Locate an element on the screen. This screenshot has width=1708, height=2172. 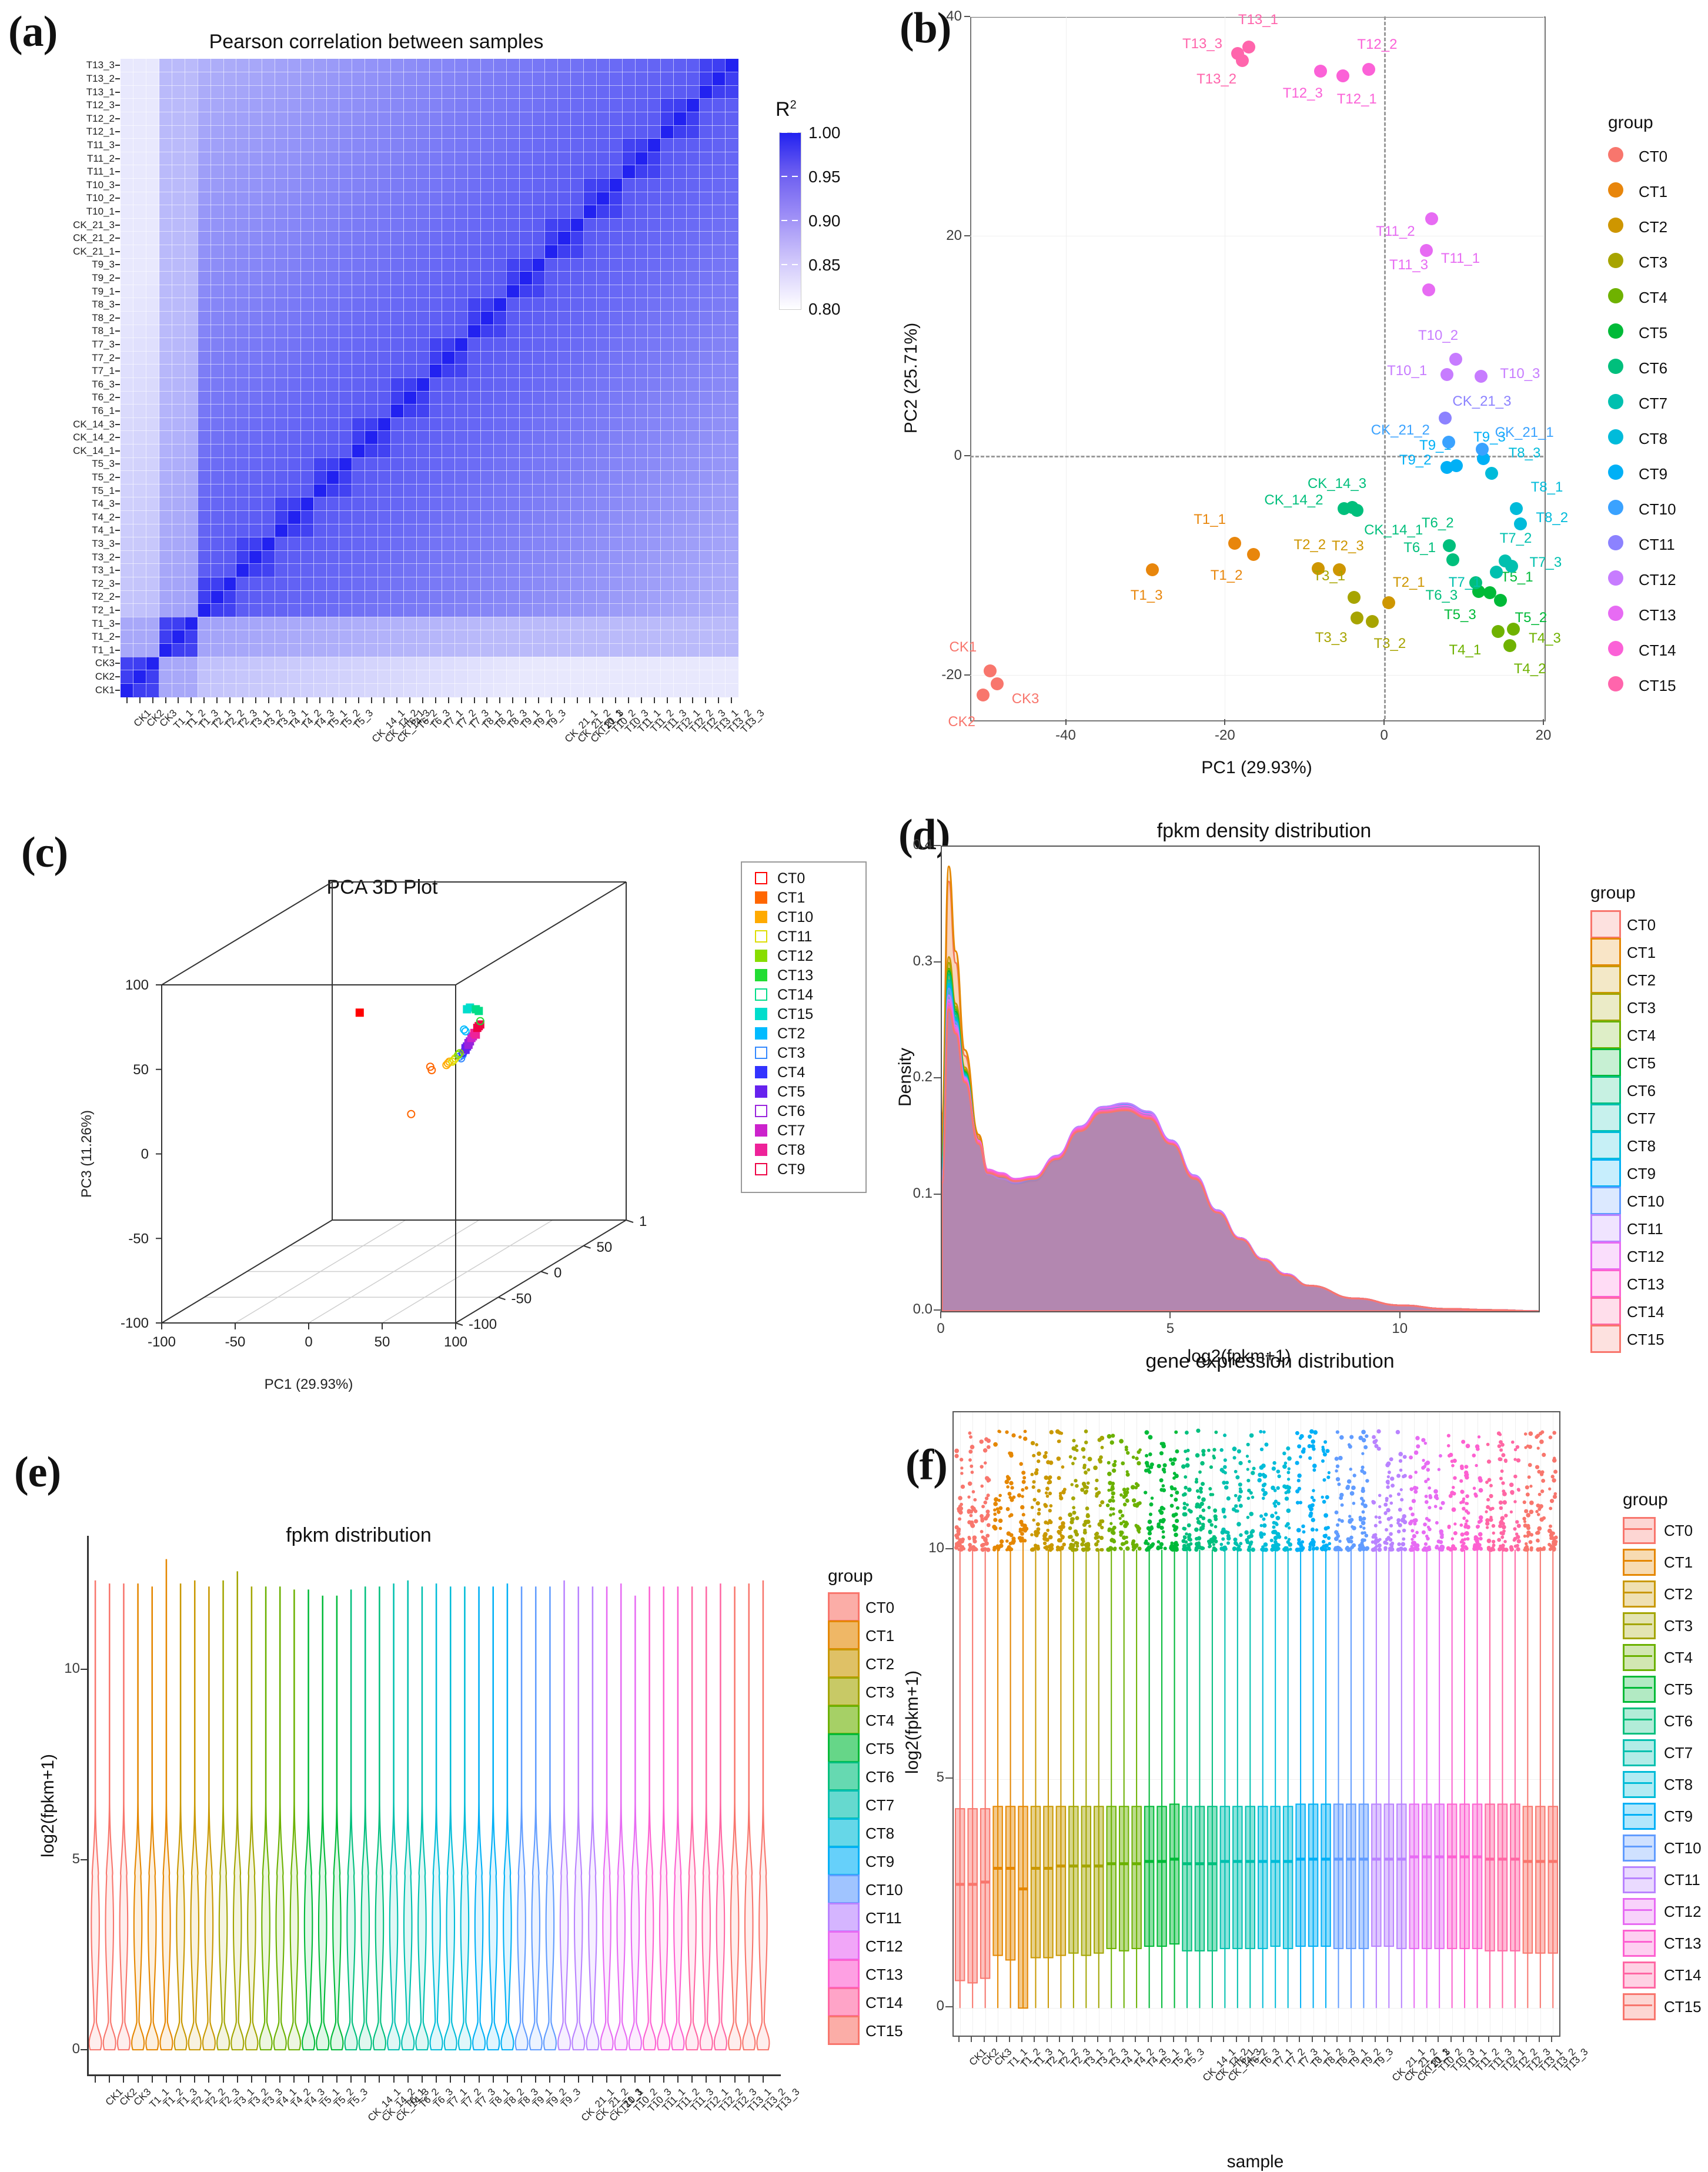
density-plot-area is located at coordinates (1241, 1079).